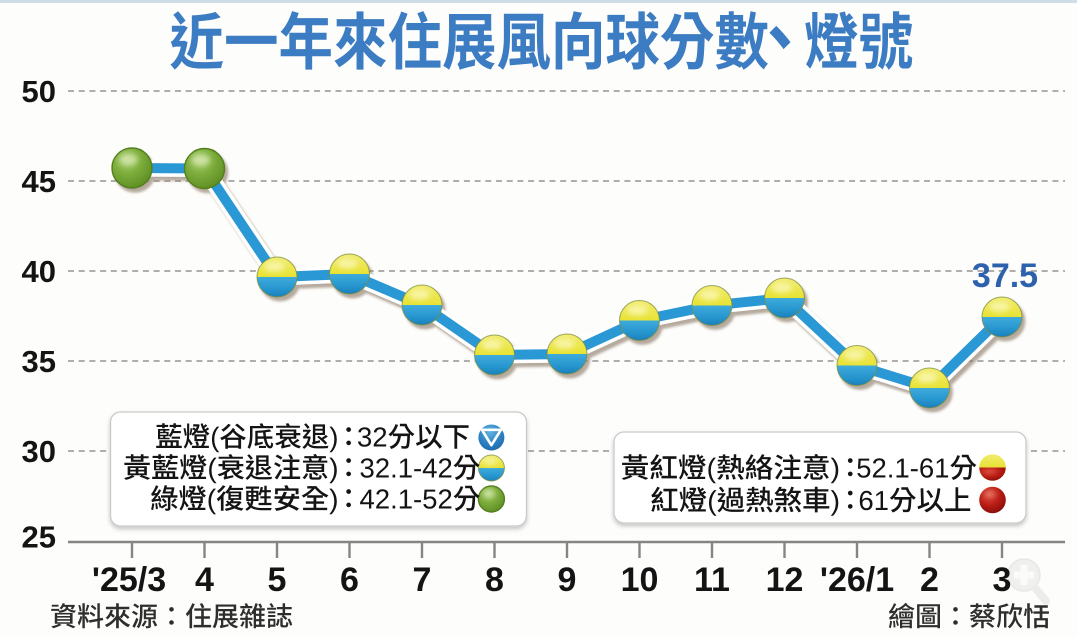 This screenshot has width=1077, height=637. I want to click on svg-text: 45, so click(39, 181).